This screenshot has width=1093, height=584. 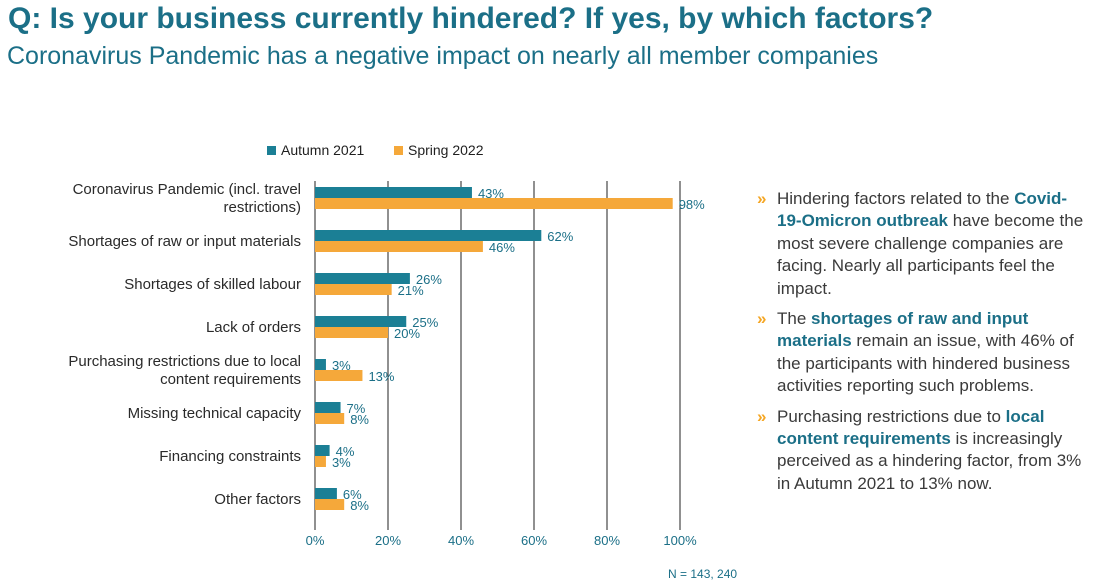 What do you see at coordinates (212, 284) in the screenshot?
I see `category-label-2: Shortages of skilled labour` at bounding box center [212, 284].